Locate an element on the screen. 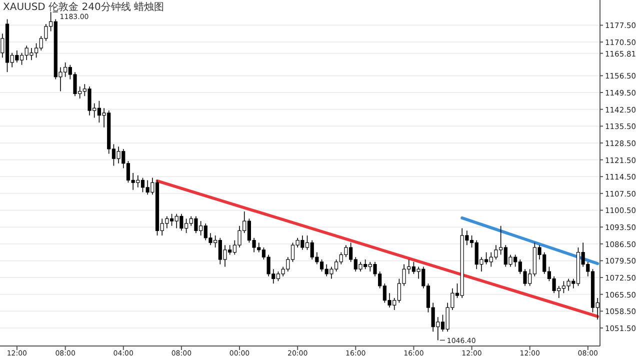 Image resolution: width=640 pixels, height=357 pixels. chart-title: XAUUSD 伦敦金 240分钟线 蜡烛图 is located at coordinates (83, 7).